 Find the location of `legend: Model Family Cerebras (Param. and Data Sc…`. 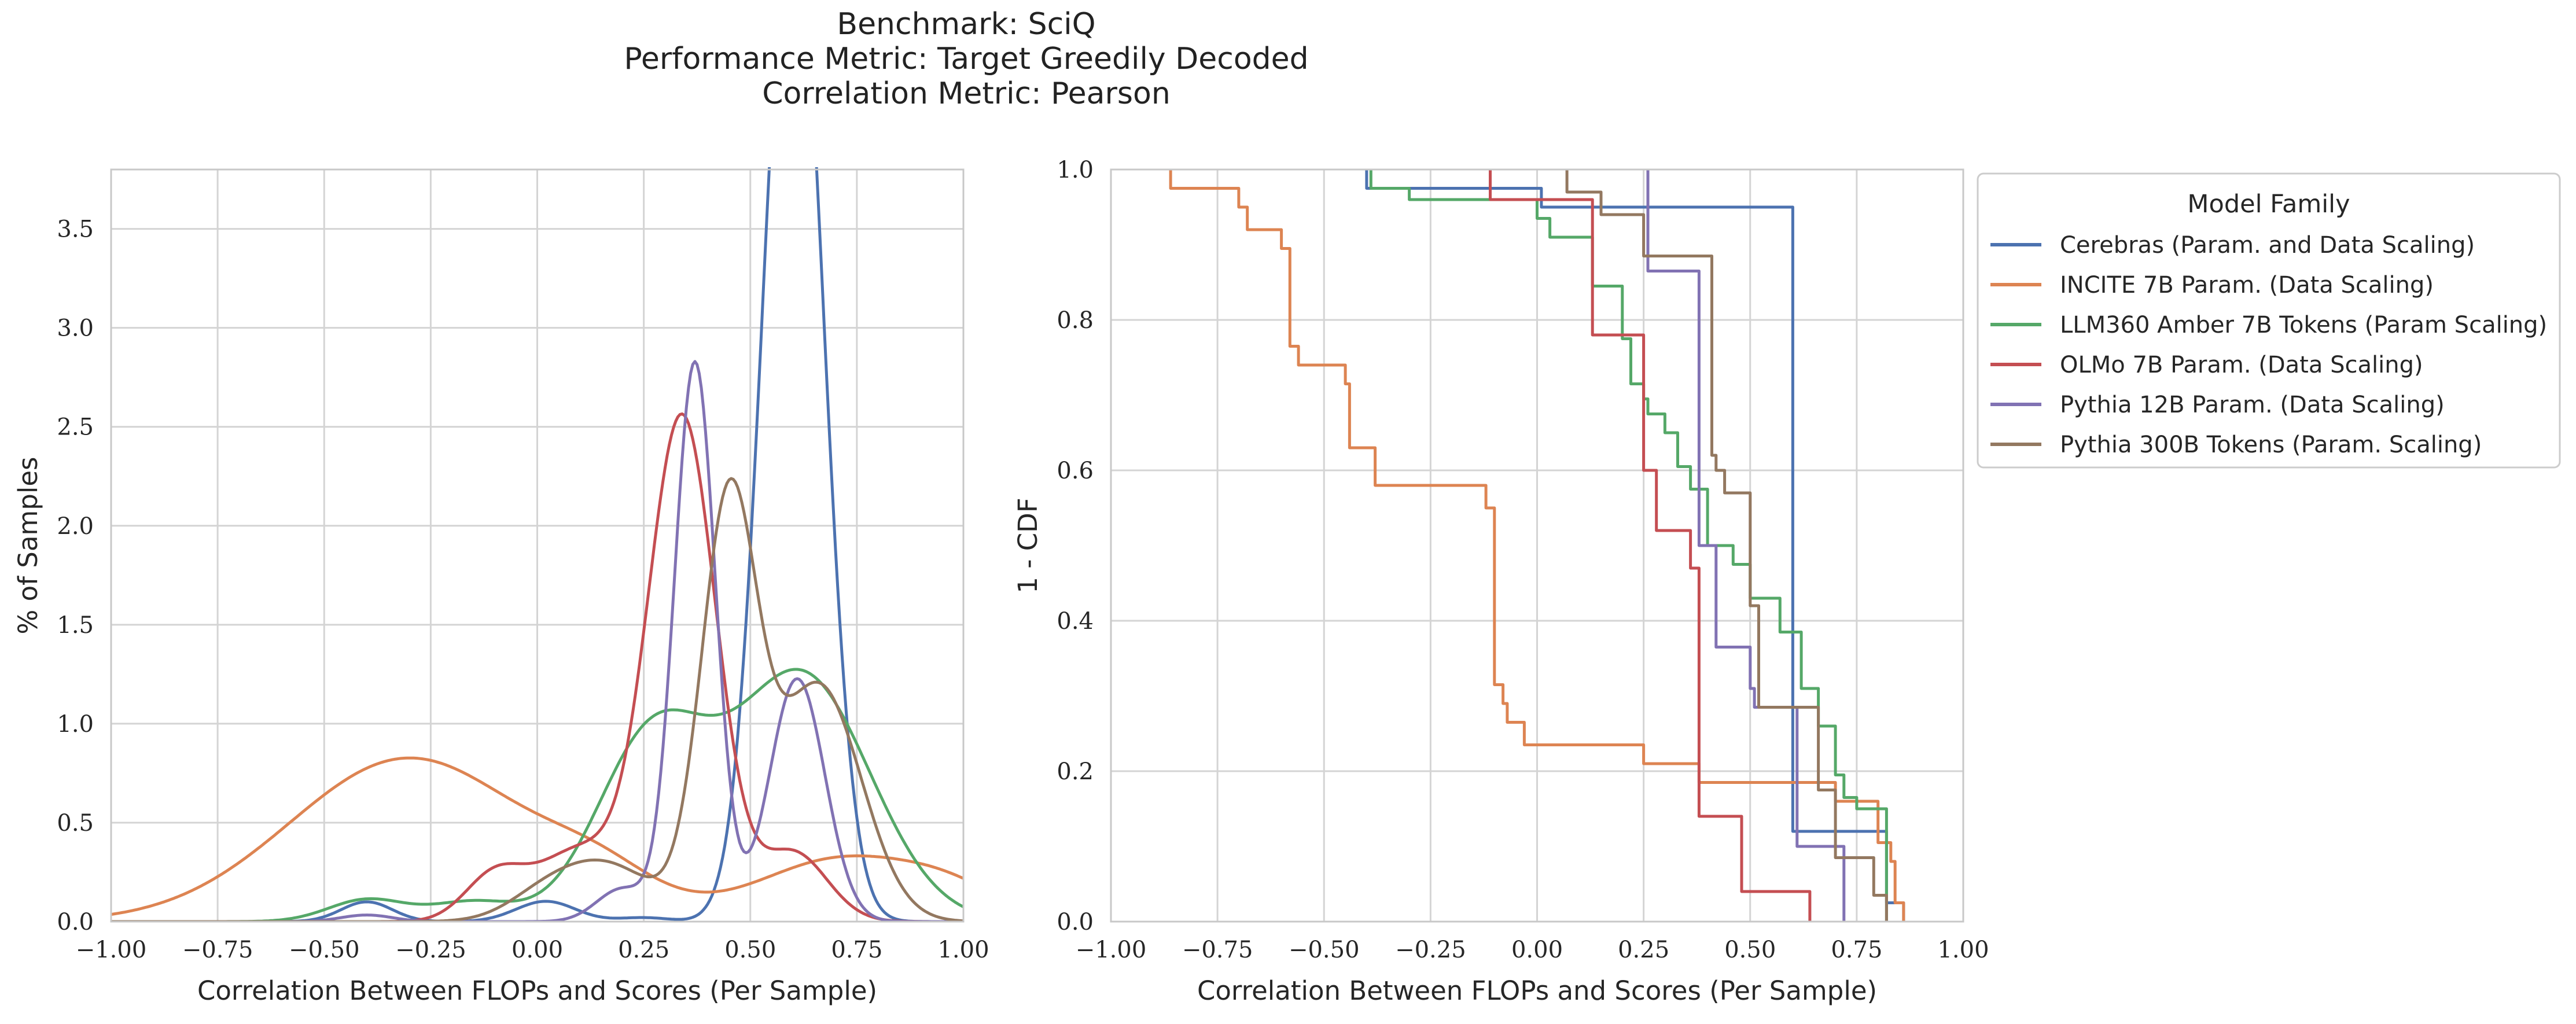

legend: Model Family Cerebras (Param. and Data Sc… is located at coordinates (2269, 320).